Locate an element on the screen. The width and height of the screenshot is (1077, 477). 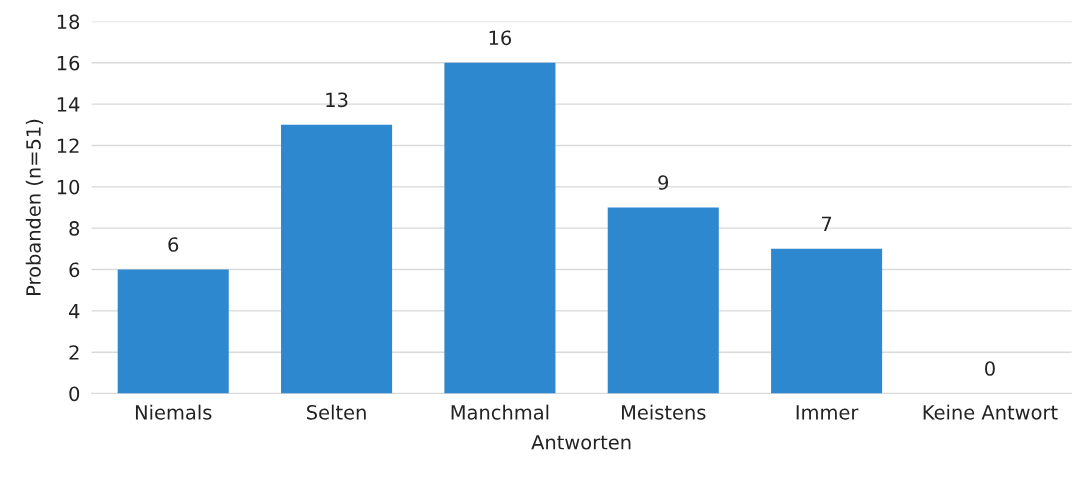
data-label: 6 is located at coordinates (173, 244).